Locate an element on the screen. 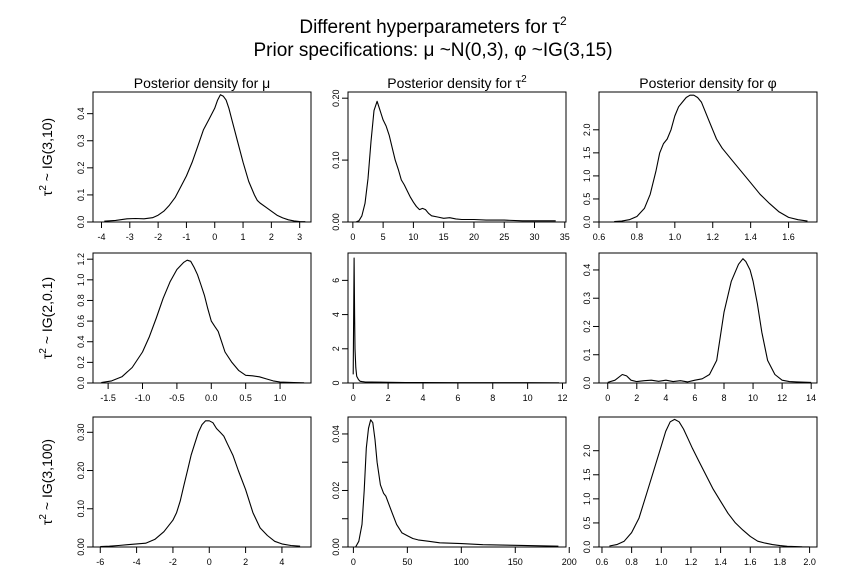 The height and width of the screenshot is (586, 866). panel-r1c2: 0 5 10 15 20 25 30 35 0.00 0.10 0.20 is located at coordinates (450, 165).